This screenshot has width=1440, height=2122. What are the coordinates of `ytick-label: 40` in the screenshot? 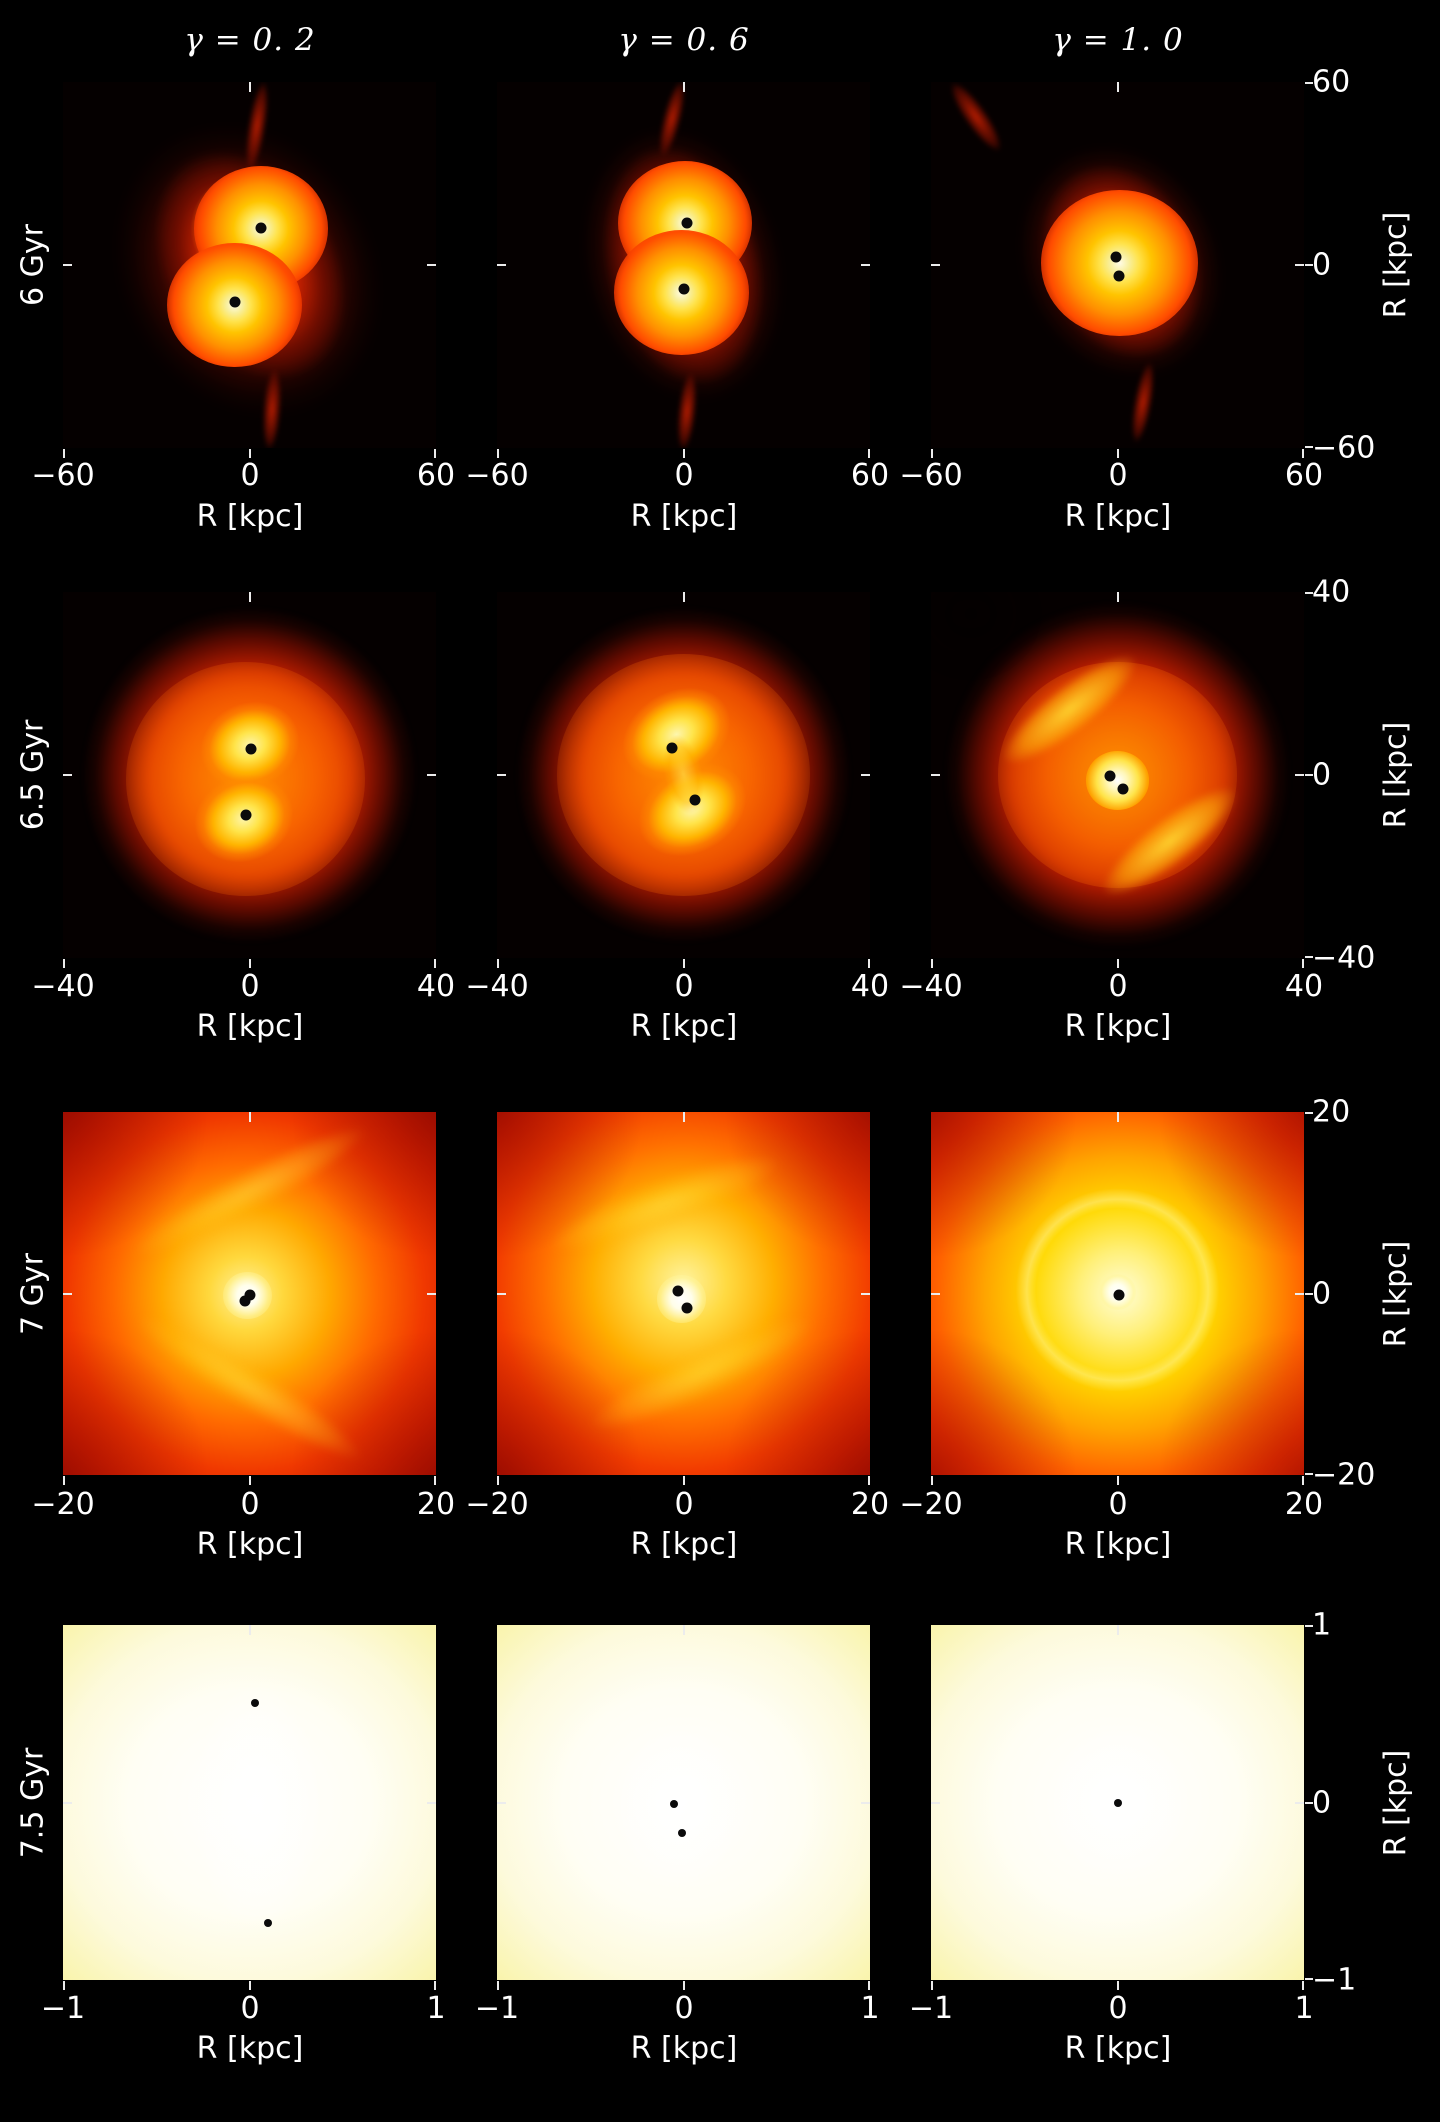 It's located at (1331, 592).